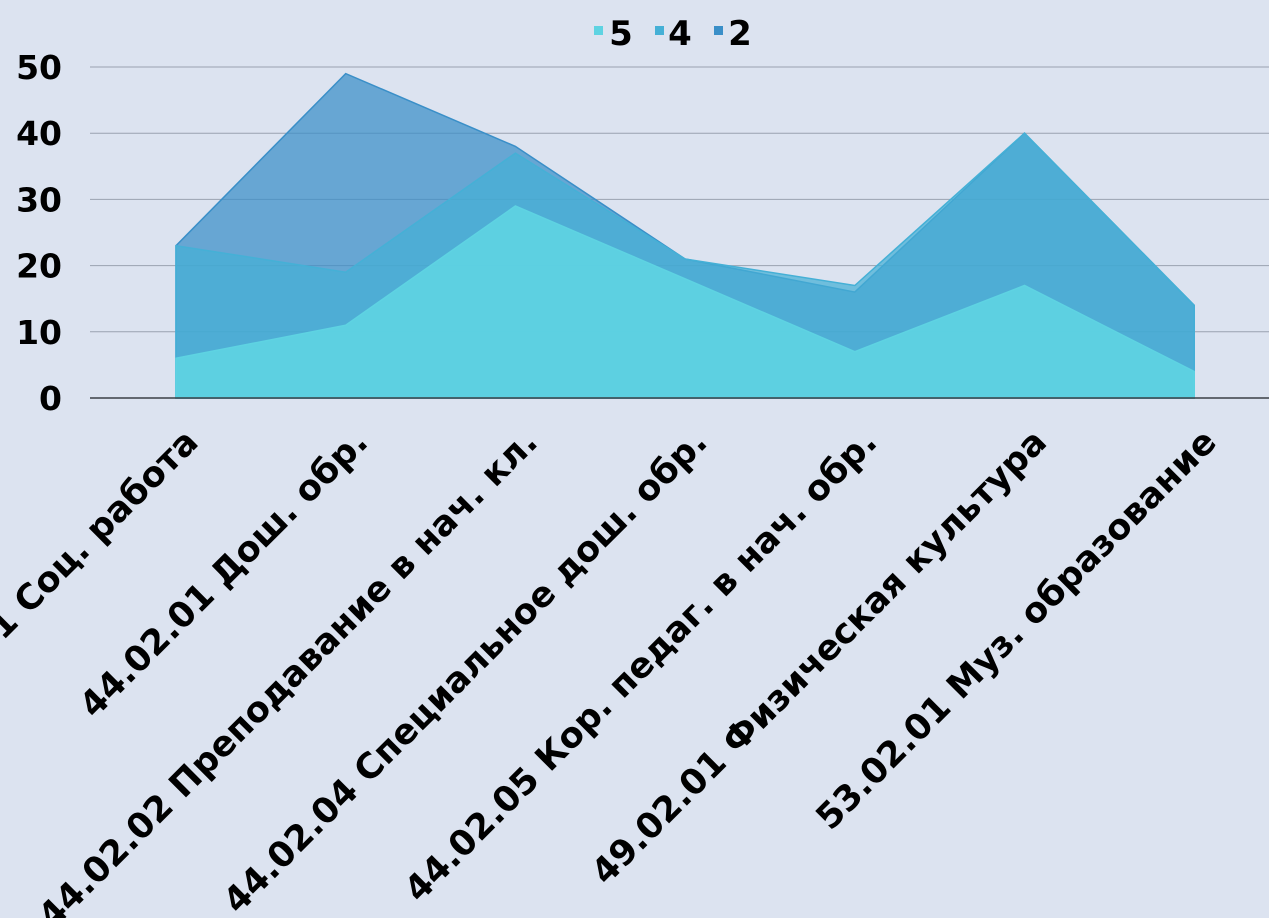 This screenshot has width=1269, height=918. I want to click on x-category-label-1: 44.02.01 Дош. обр., so click(224, 574).